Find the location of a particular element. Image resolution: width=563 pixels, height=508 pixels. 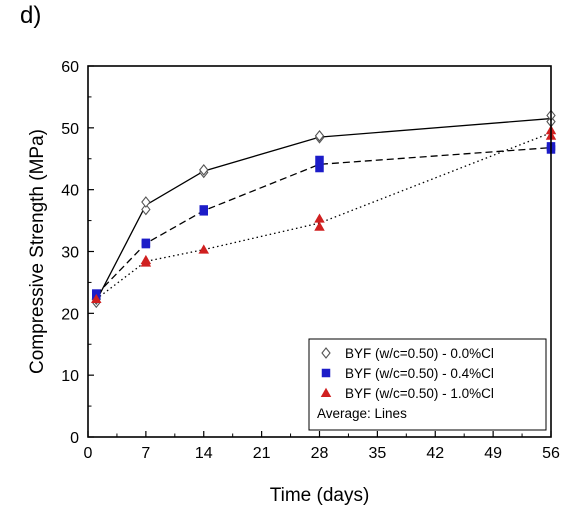

y-axis-title: Compressive Strength (MPa) is located at coordinates (37, 251).